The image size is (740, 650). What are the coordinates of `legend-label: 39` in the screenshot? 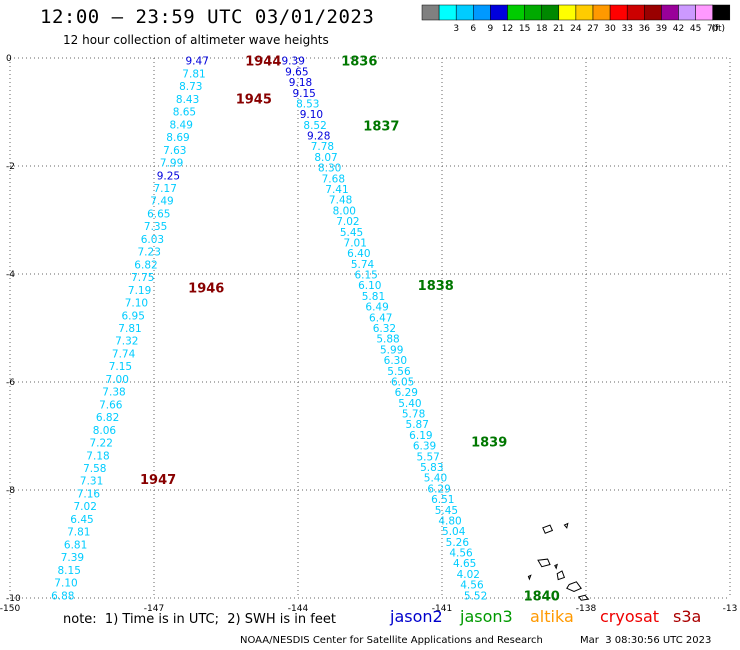 It's located at (662, 29).